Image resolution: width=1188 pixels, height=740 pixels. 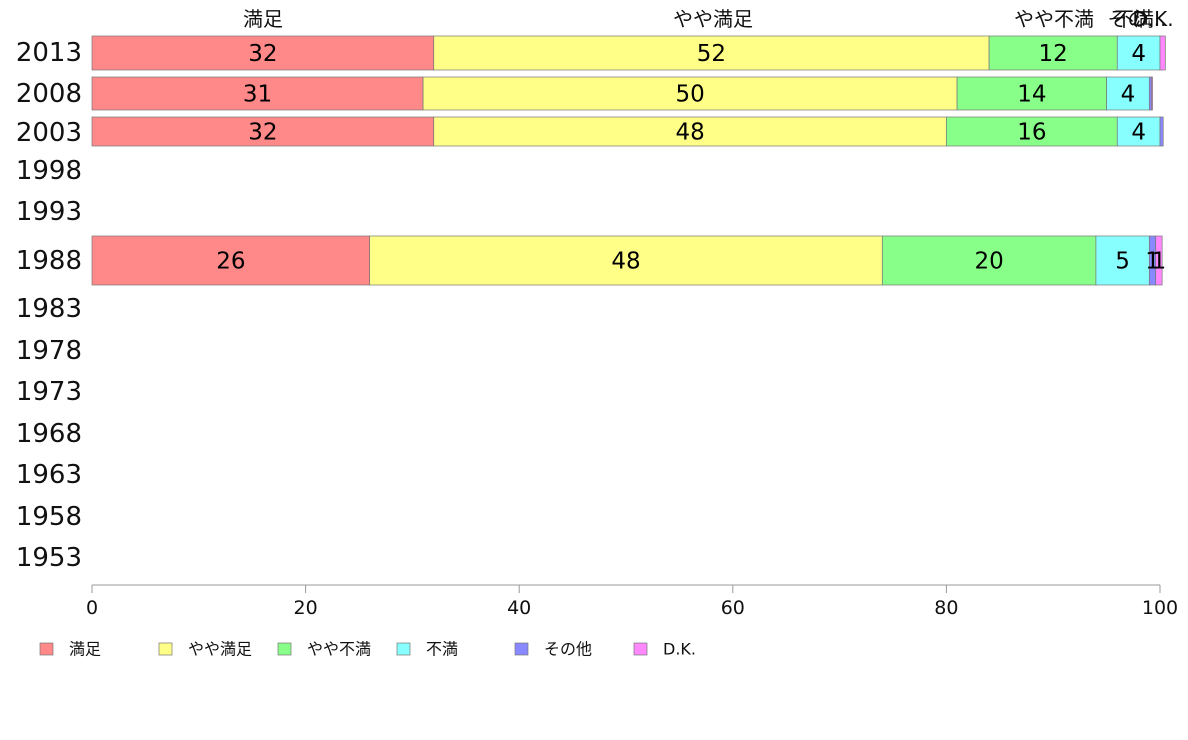 I want to click on x-tick-label: 40, so click(x=519, y=608).